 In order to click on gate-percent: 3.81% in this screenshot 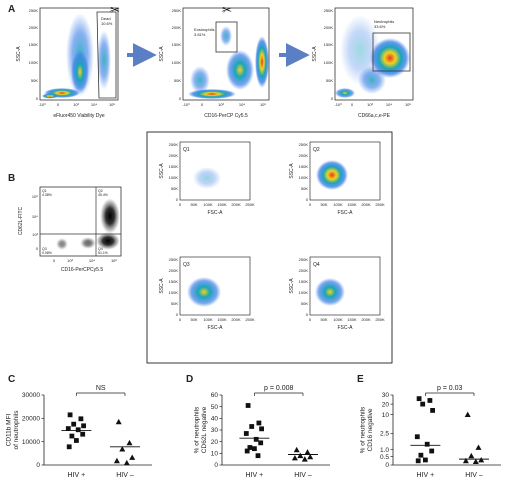, I will do `click(200, 34)`.